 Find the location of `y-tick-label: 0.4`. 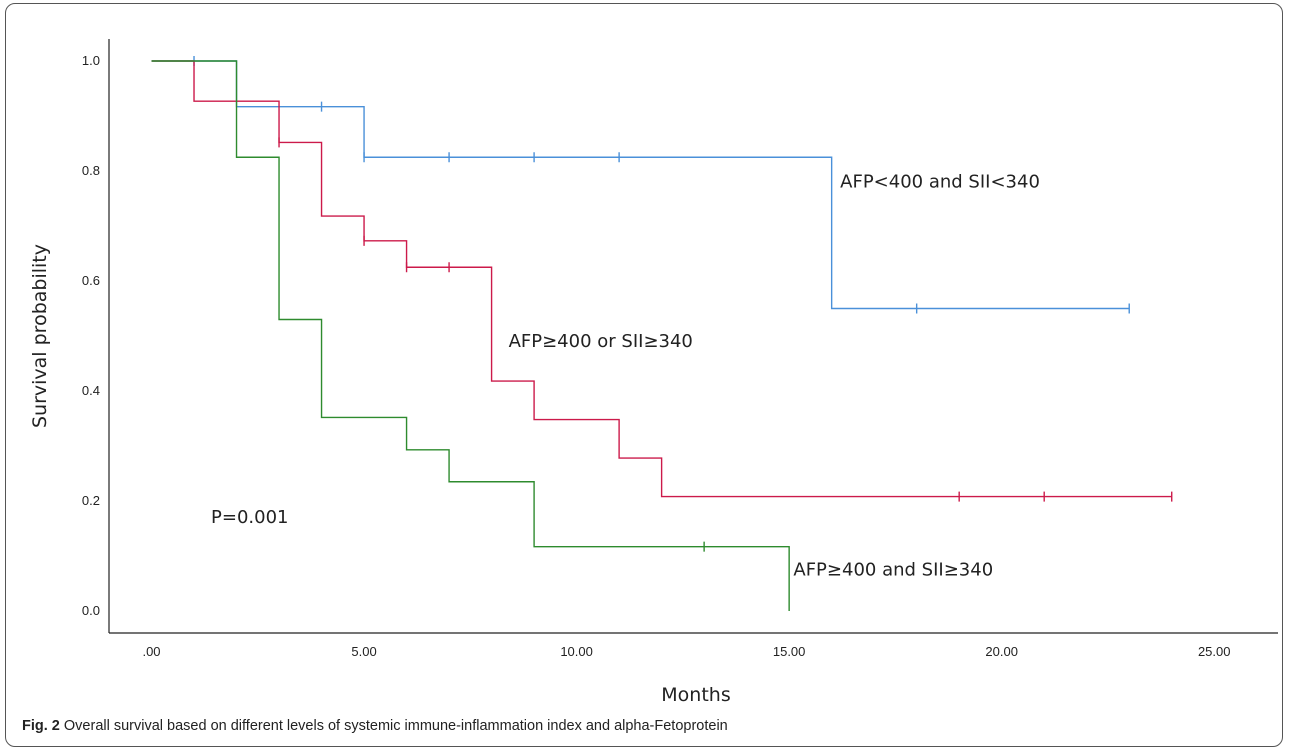

y-tick-label: 0.4 is located at coordinates (91, 390).